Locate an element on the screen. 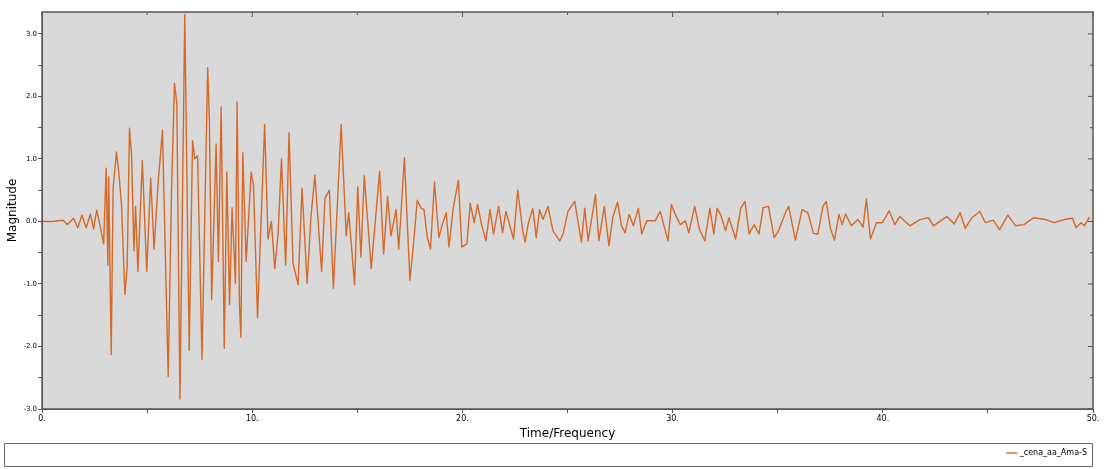  x-tick-label: 30. is located at coordinates (672, 418).